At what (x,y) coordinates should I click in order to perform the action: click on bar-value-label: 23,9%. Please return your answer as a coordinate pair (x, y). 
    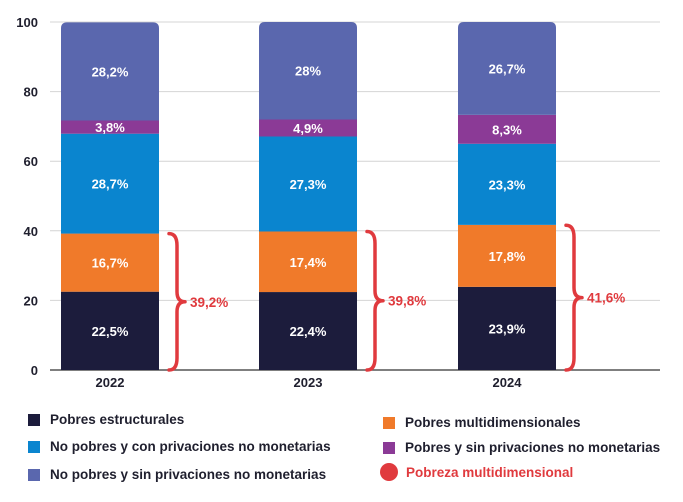
    Looking at the image, I should click on (507, 328).